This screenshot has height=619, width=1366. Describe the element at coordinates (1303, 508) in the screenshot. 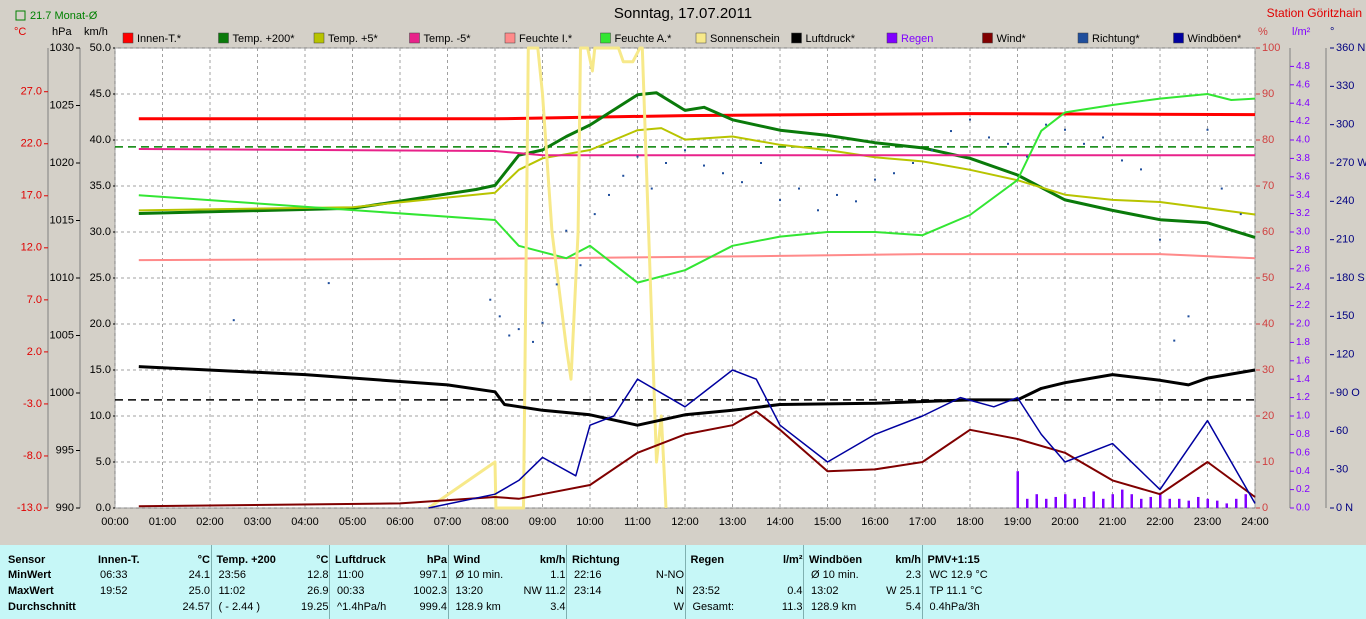

I see `y-tick-label: 0.0` at that location.